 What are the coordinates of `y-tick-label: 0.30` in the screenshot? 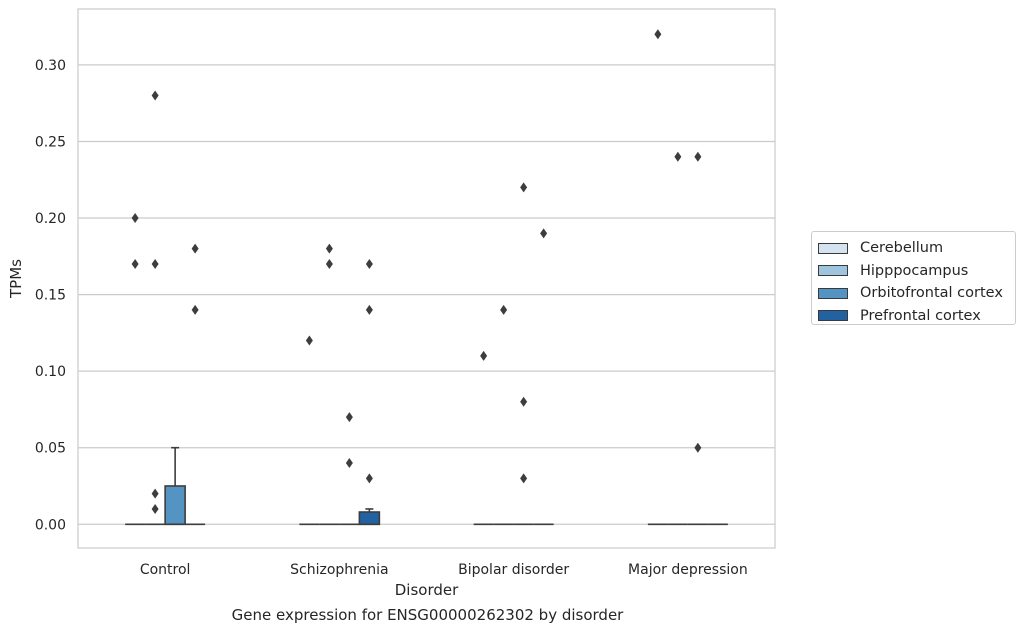 It's located at (50, 66).